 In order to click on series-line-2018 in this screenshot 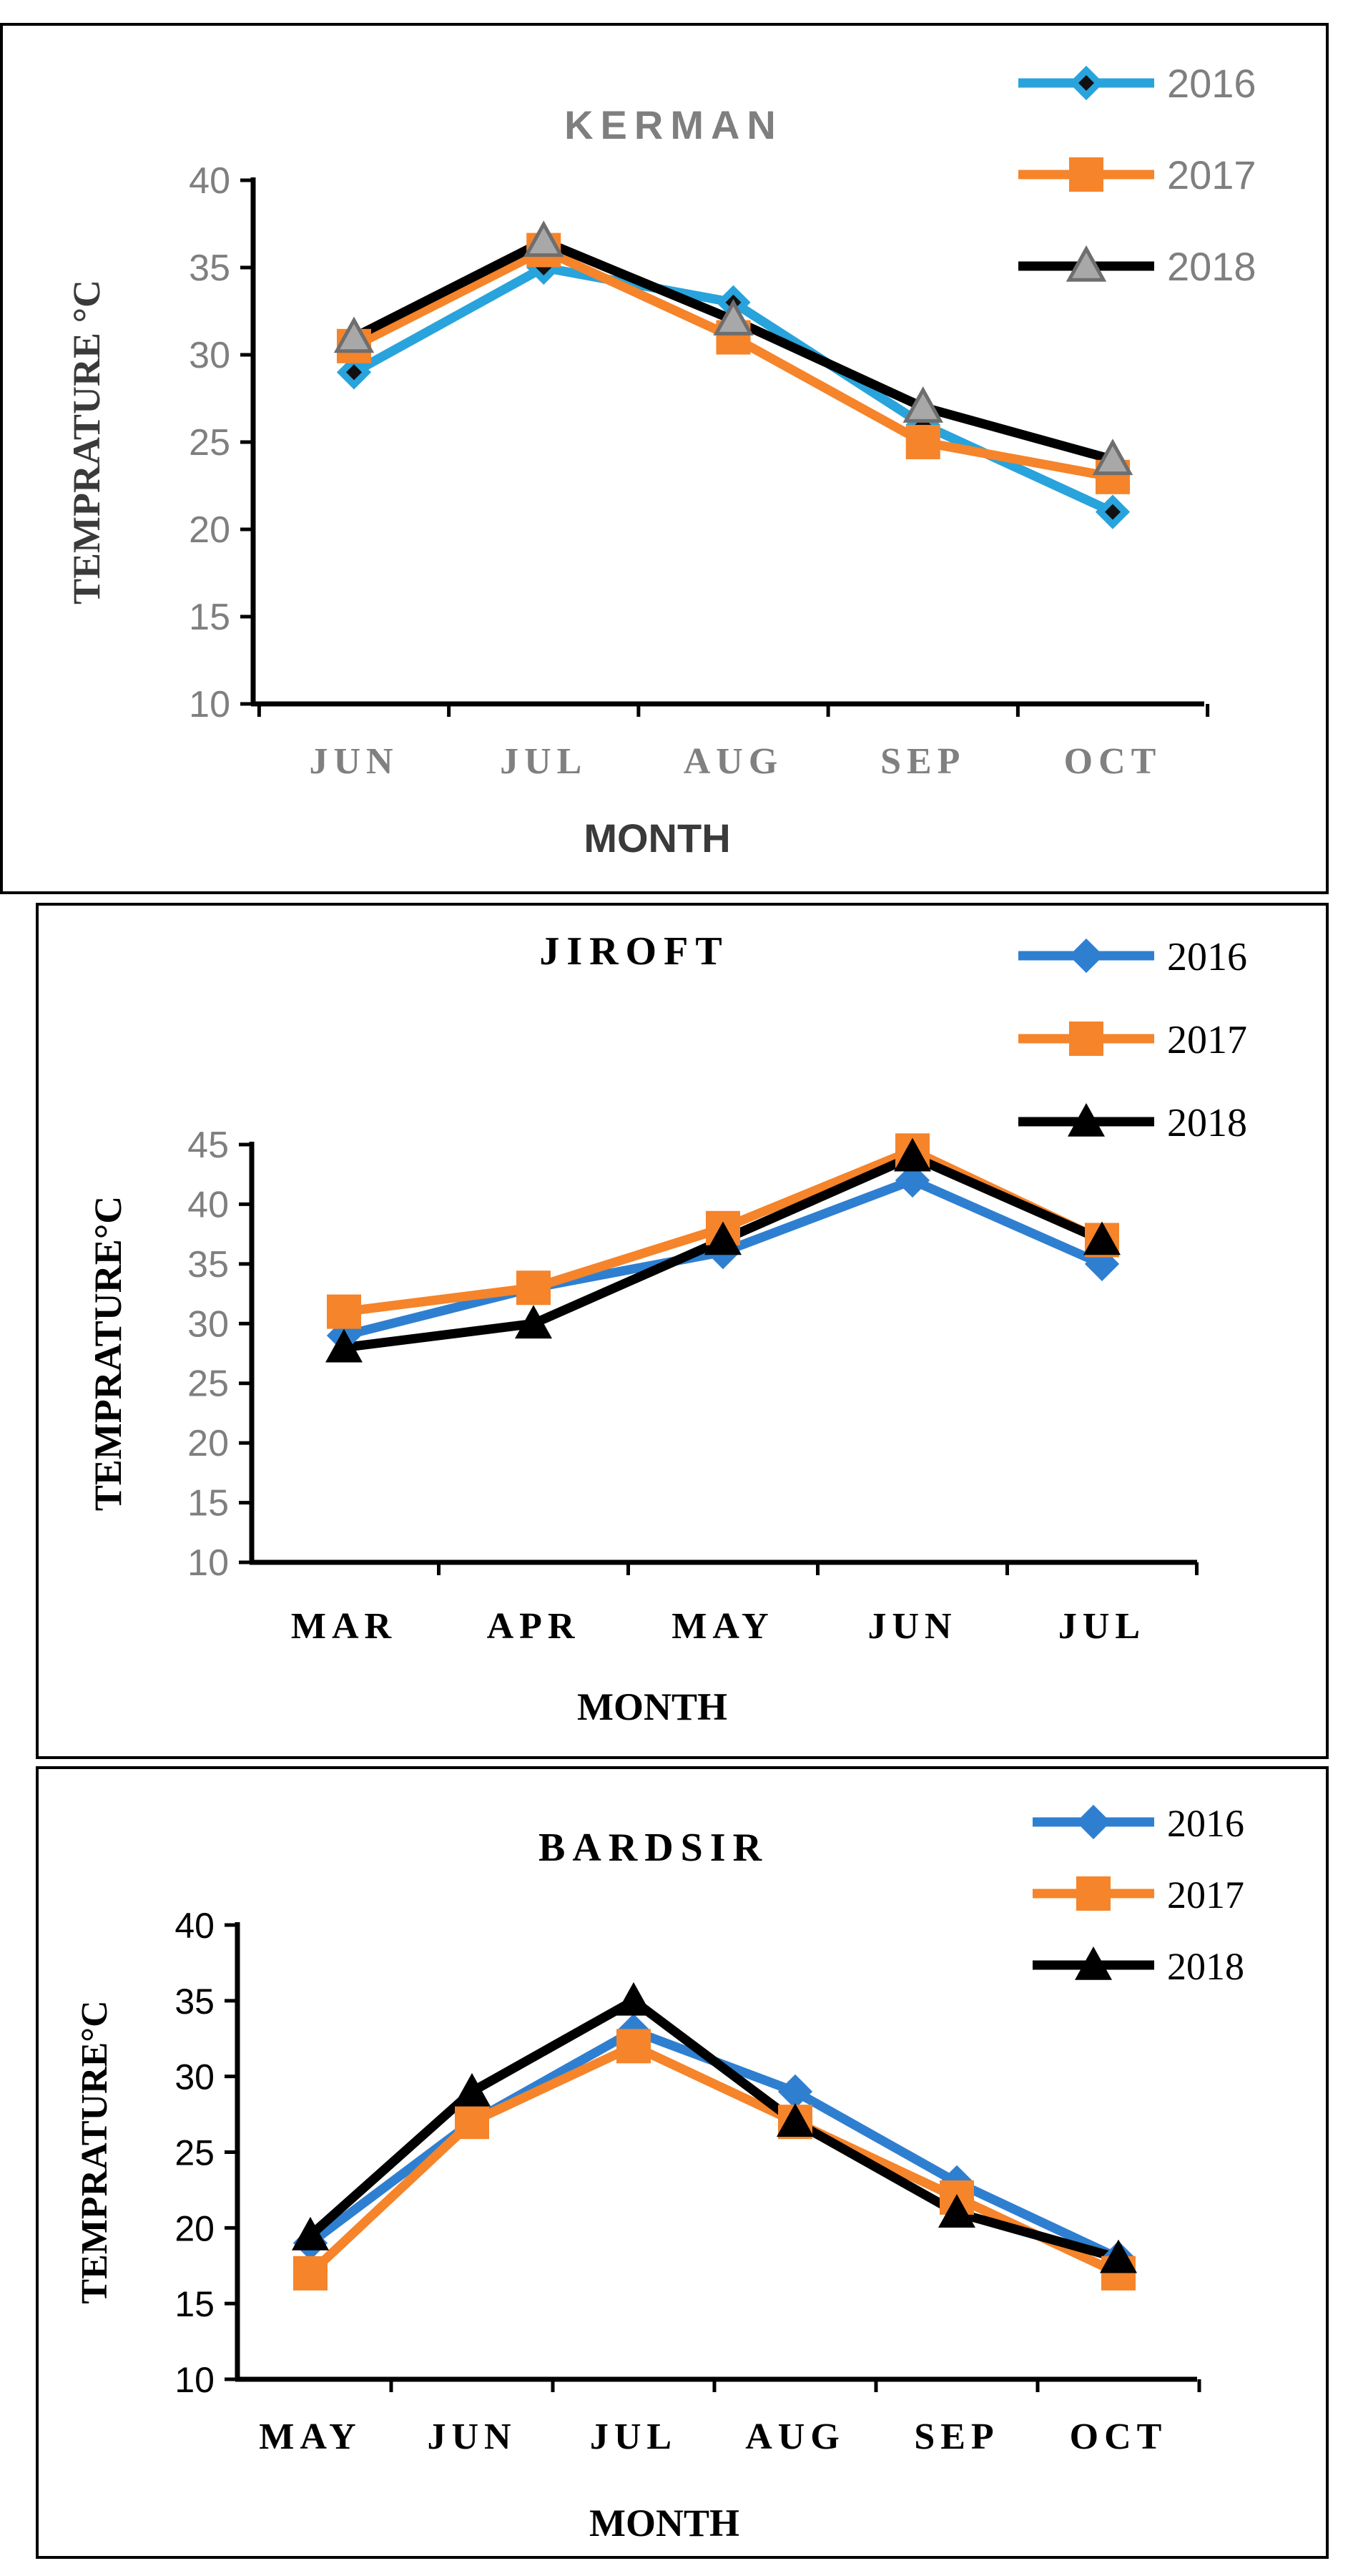, I will do `click(714, 2129)`.